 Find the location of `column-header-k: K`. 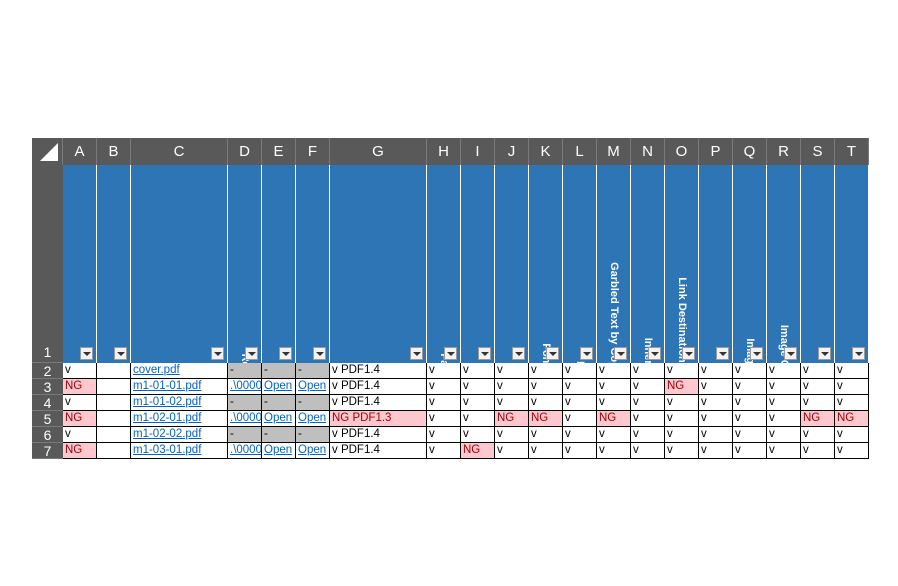

column-header-k: K is located at coordinates (546, 151).